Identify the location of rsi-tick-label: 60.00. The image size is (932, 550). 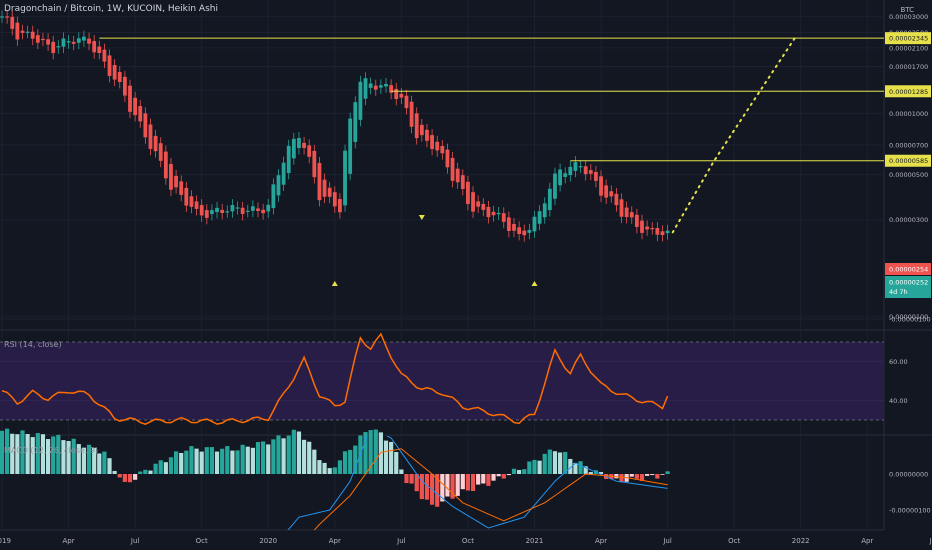
(898, 362).